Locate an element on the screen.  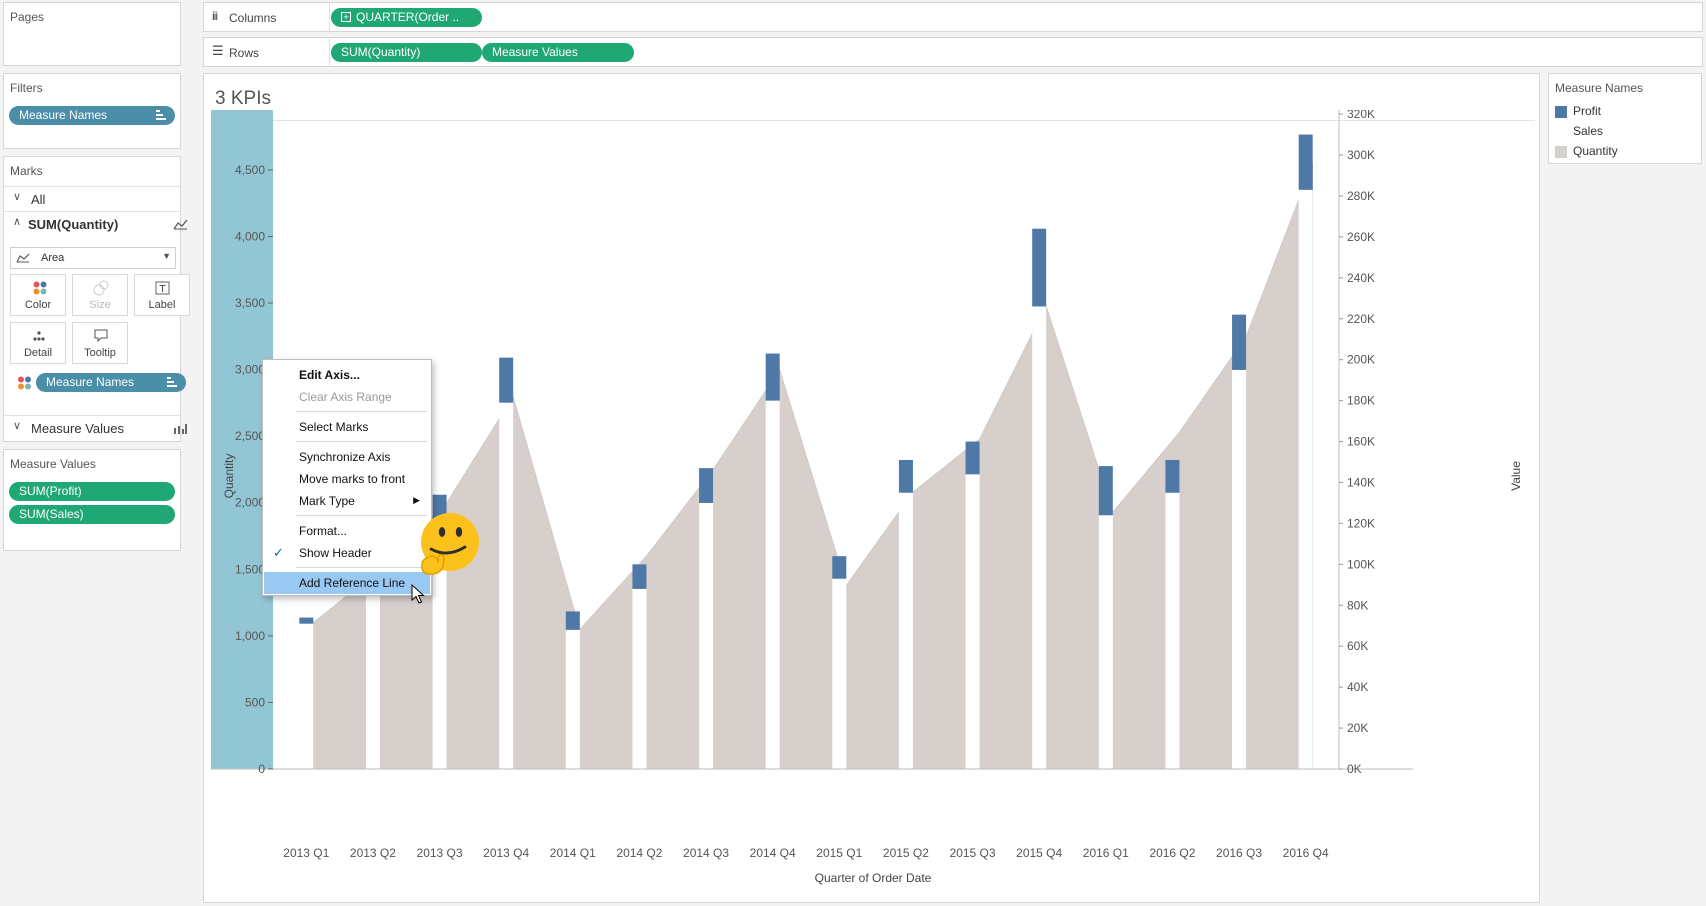
legend-label: Sales is located at coordinates (1588, 131).